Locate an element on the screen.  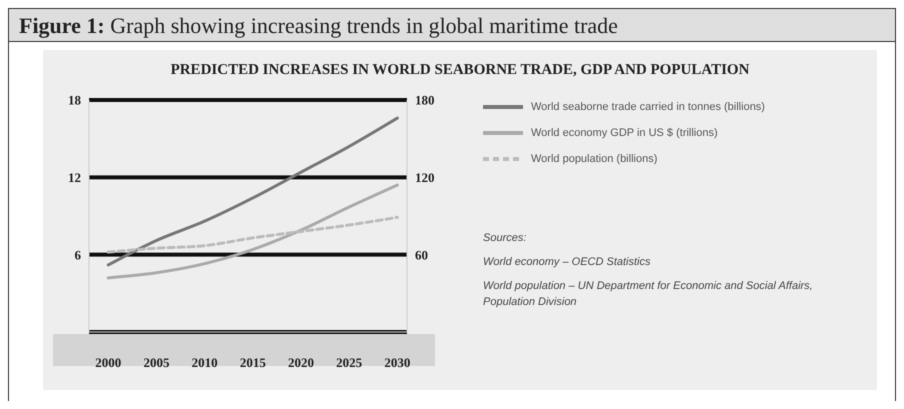
y-tick-label: 18 is located at coordinates (75, 100).